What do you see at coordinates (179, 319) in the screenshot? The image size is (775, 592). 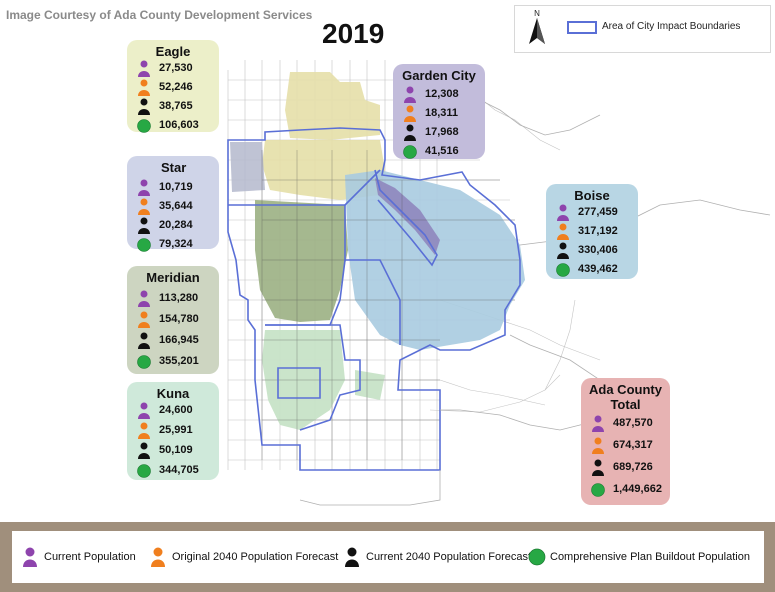 I see `meridian-original-value: 154,780` at bounding box center [179, 319].